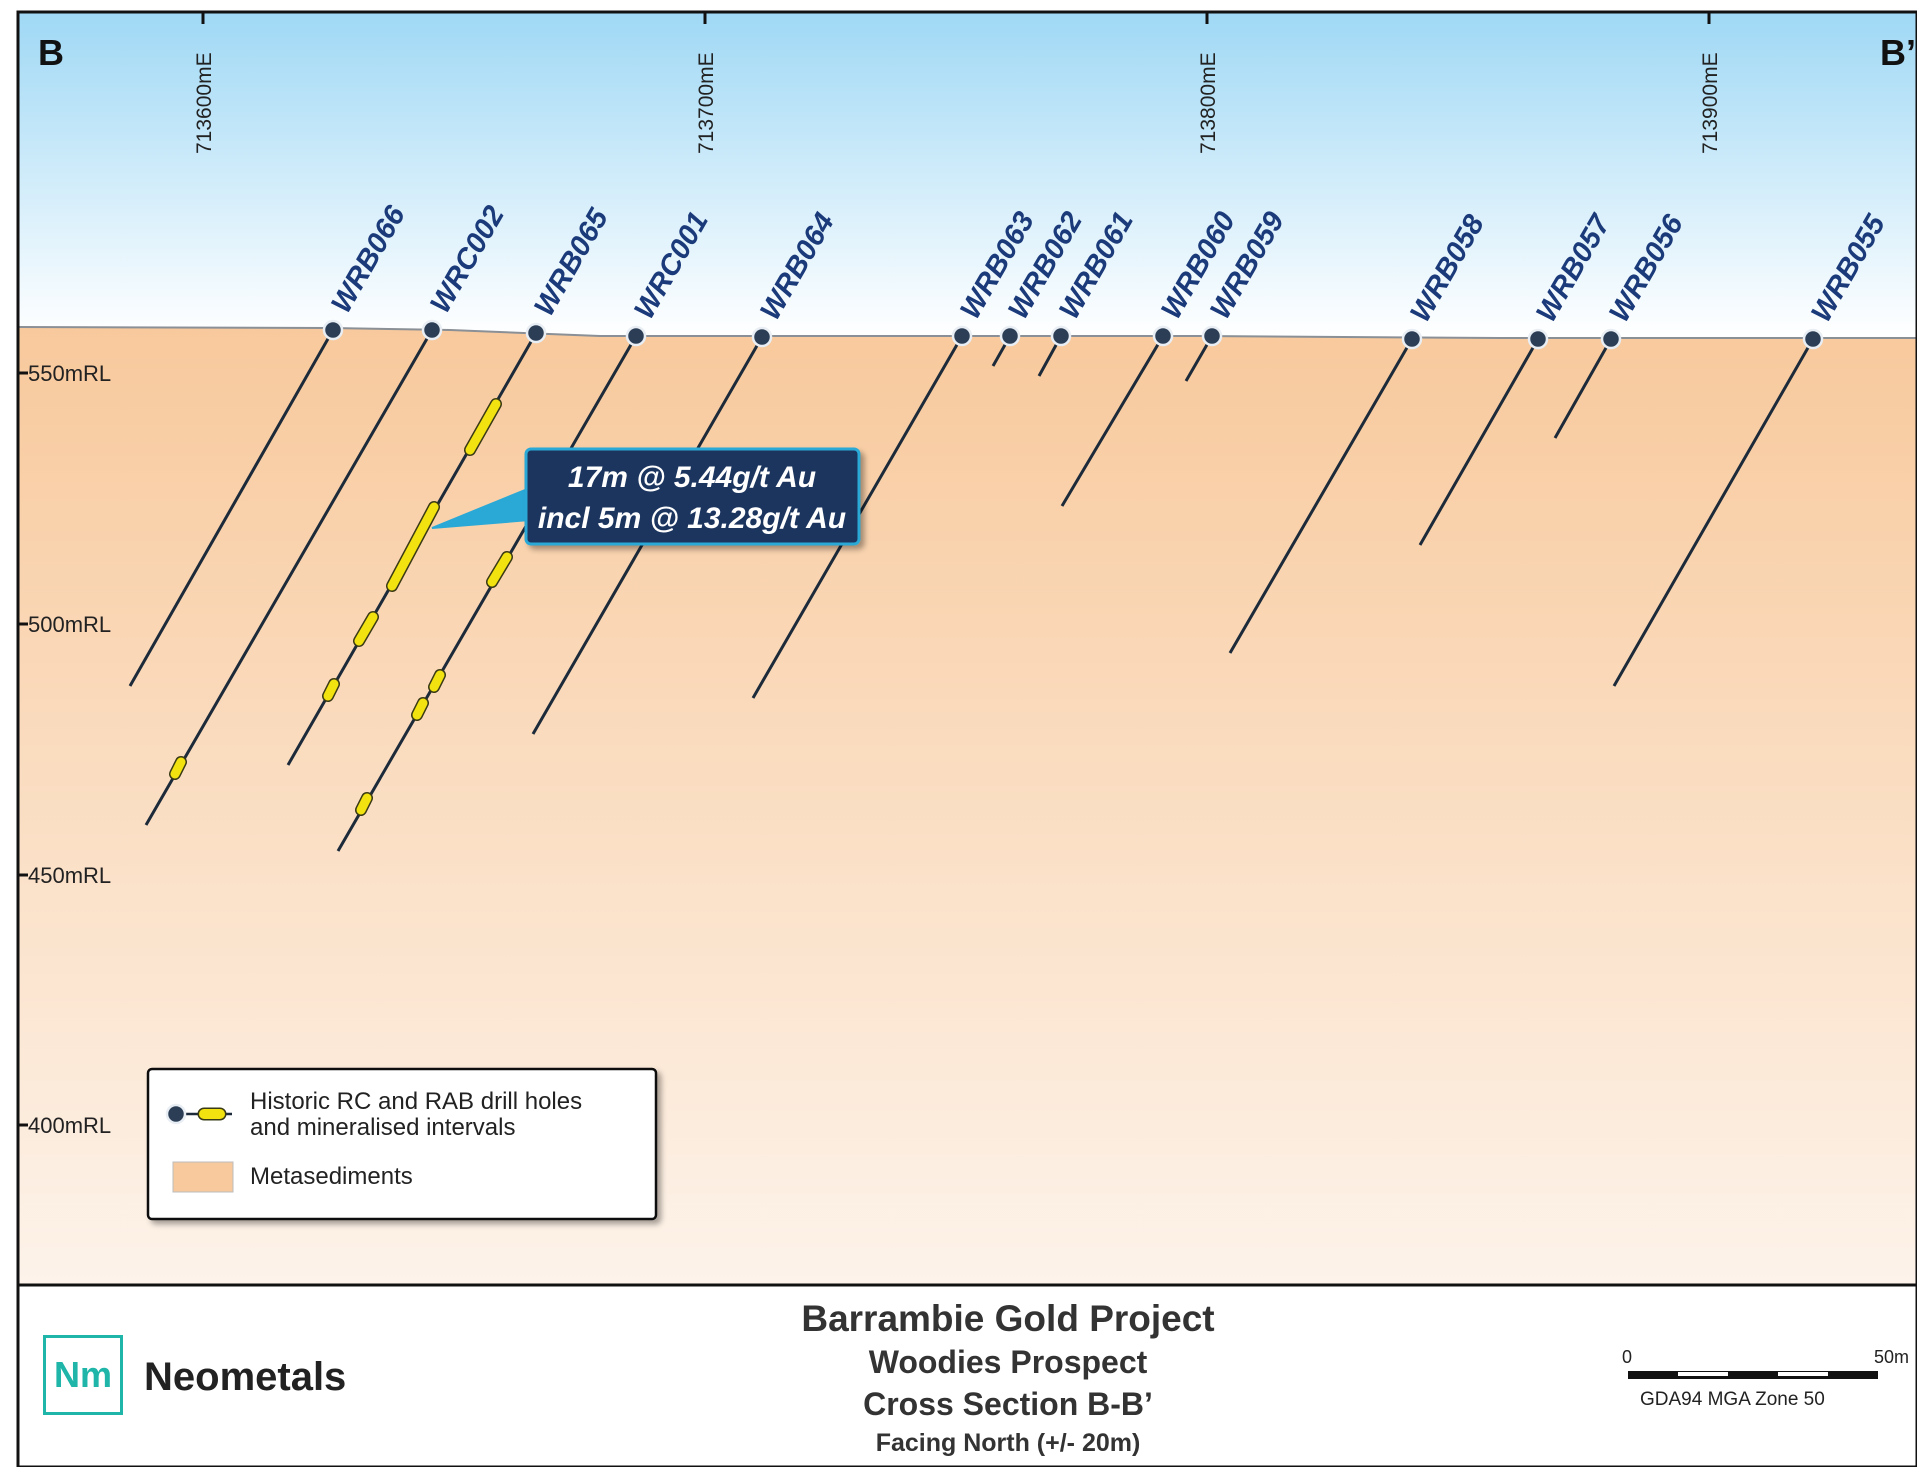 This screenshot has height=1467, width=1917. What do you see at coordinates (957, 83) in the screenshot?
I see `easting-grid: 713600mE 713700mE 713800mE 713900mE` at bounding box center [957, 83].